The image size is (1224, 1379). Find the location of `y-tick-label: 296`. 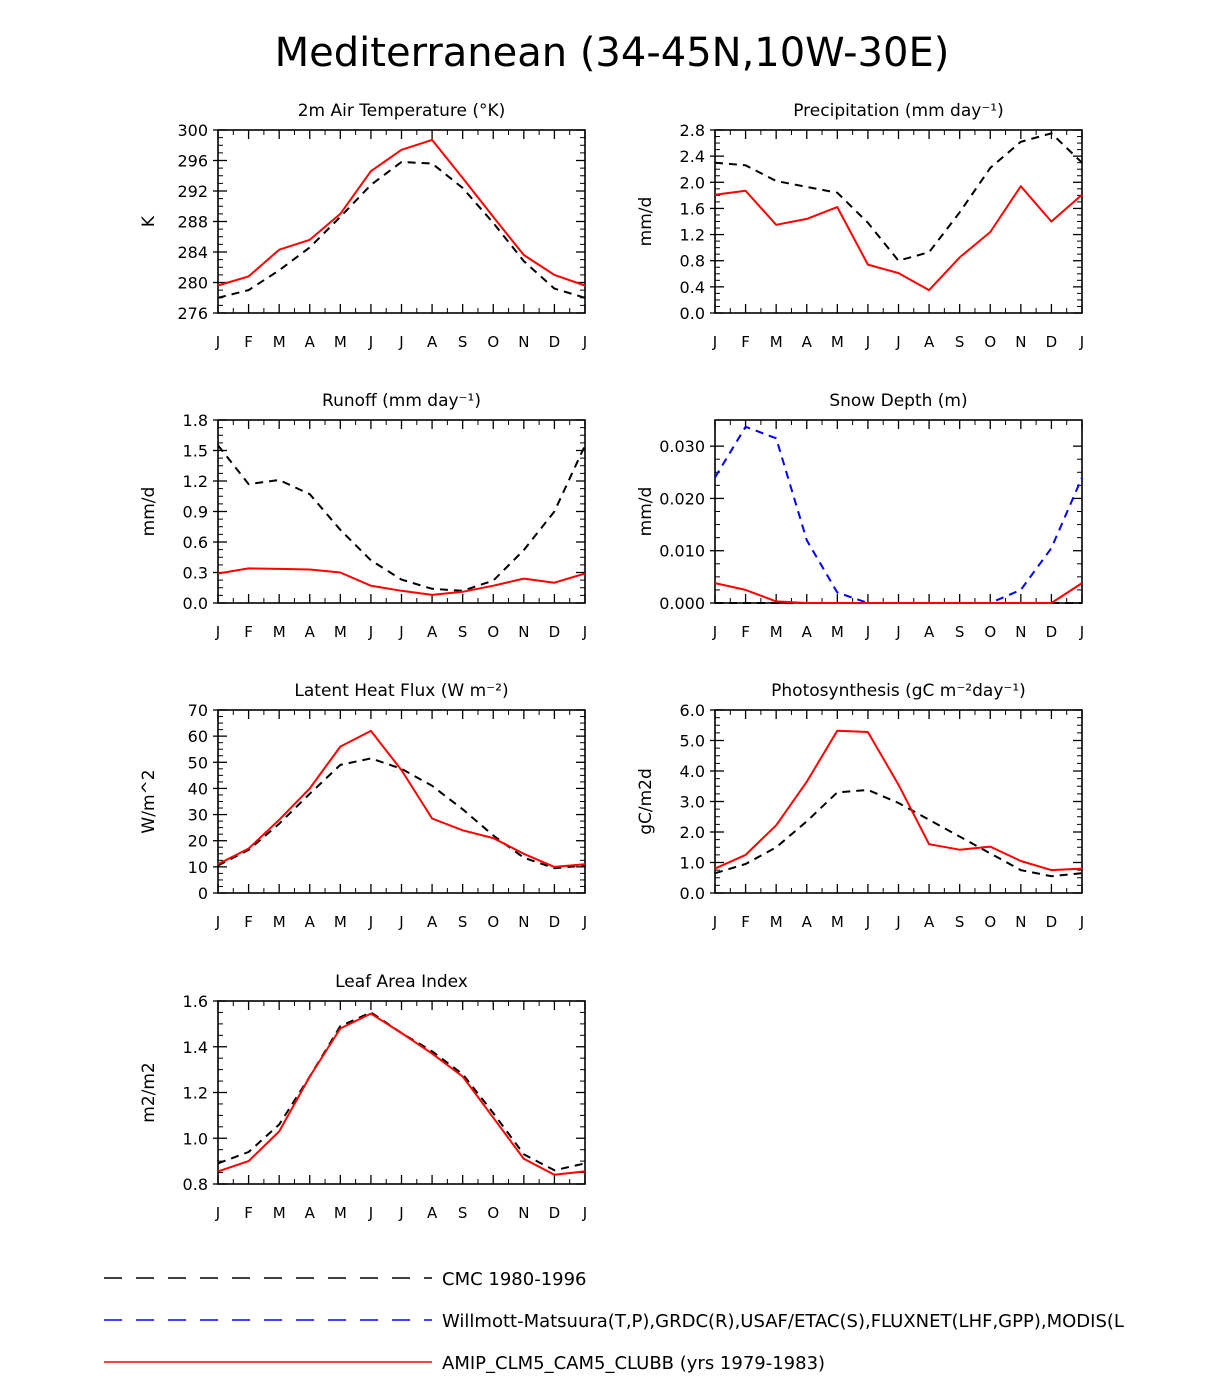

y-tick-label: 296 is located at coordinates (192, 161).